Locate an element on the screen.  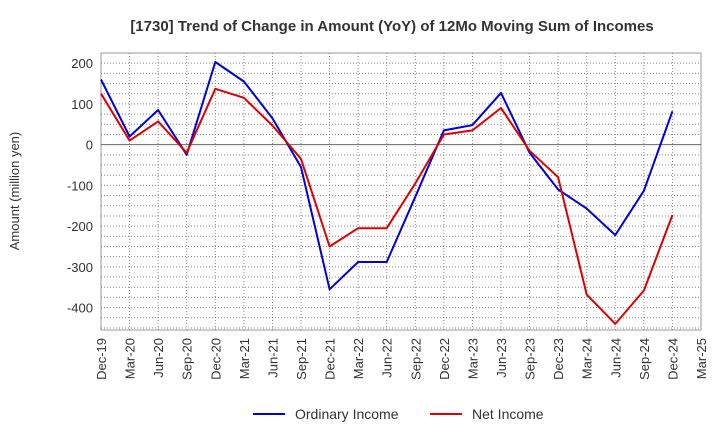
x-tick-label: Jun-21 is located at coordinates (272, 358).